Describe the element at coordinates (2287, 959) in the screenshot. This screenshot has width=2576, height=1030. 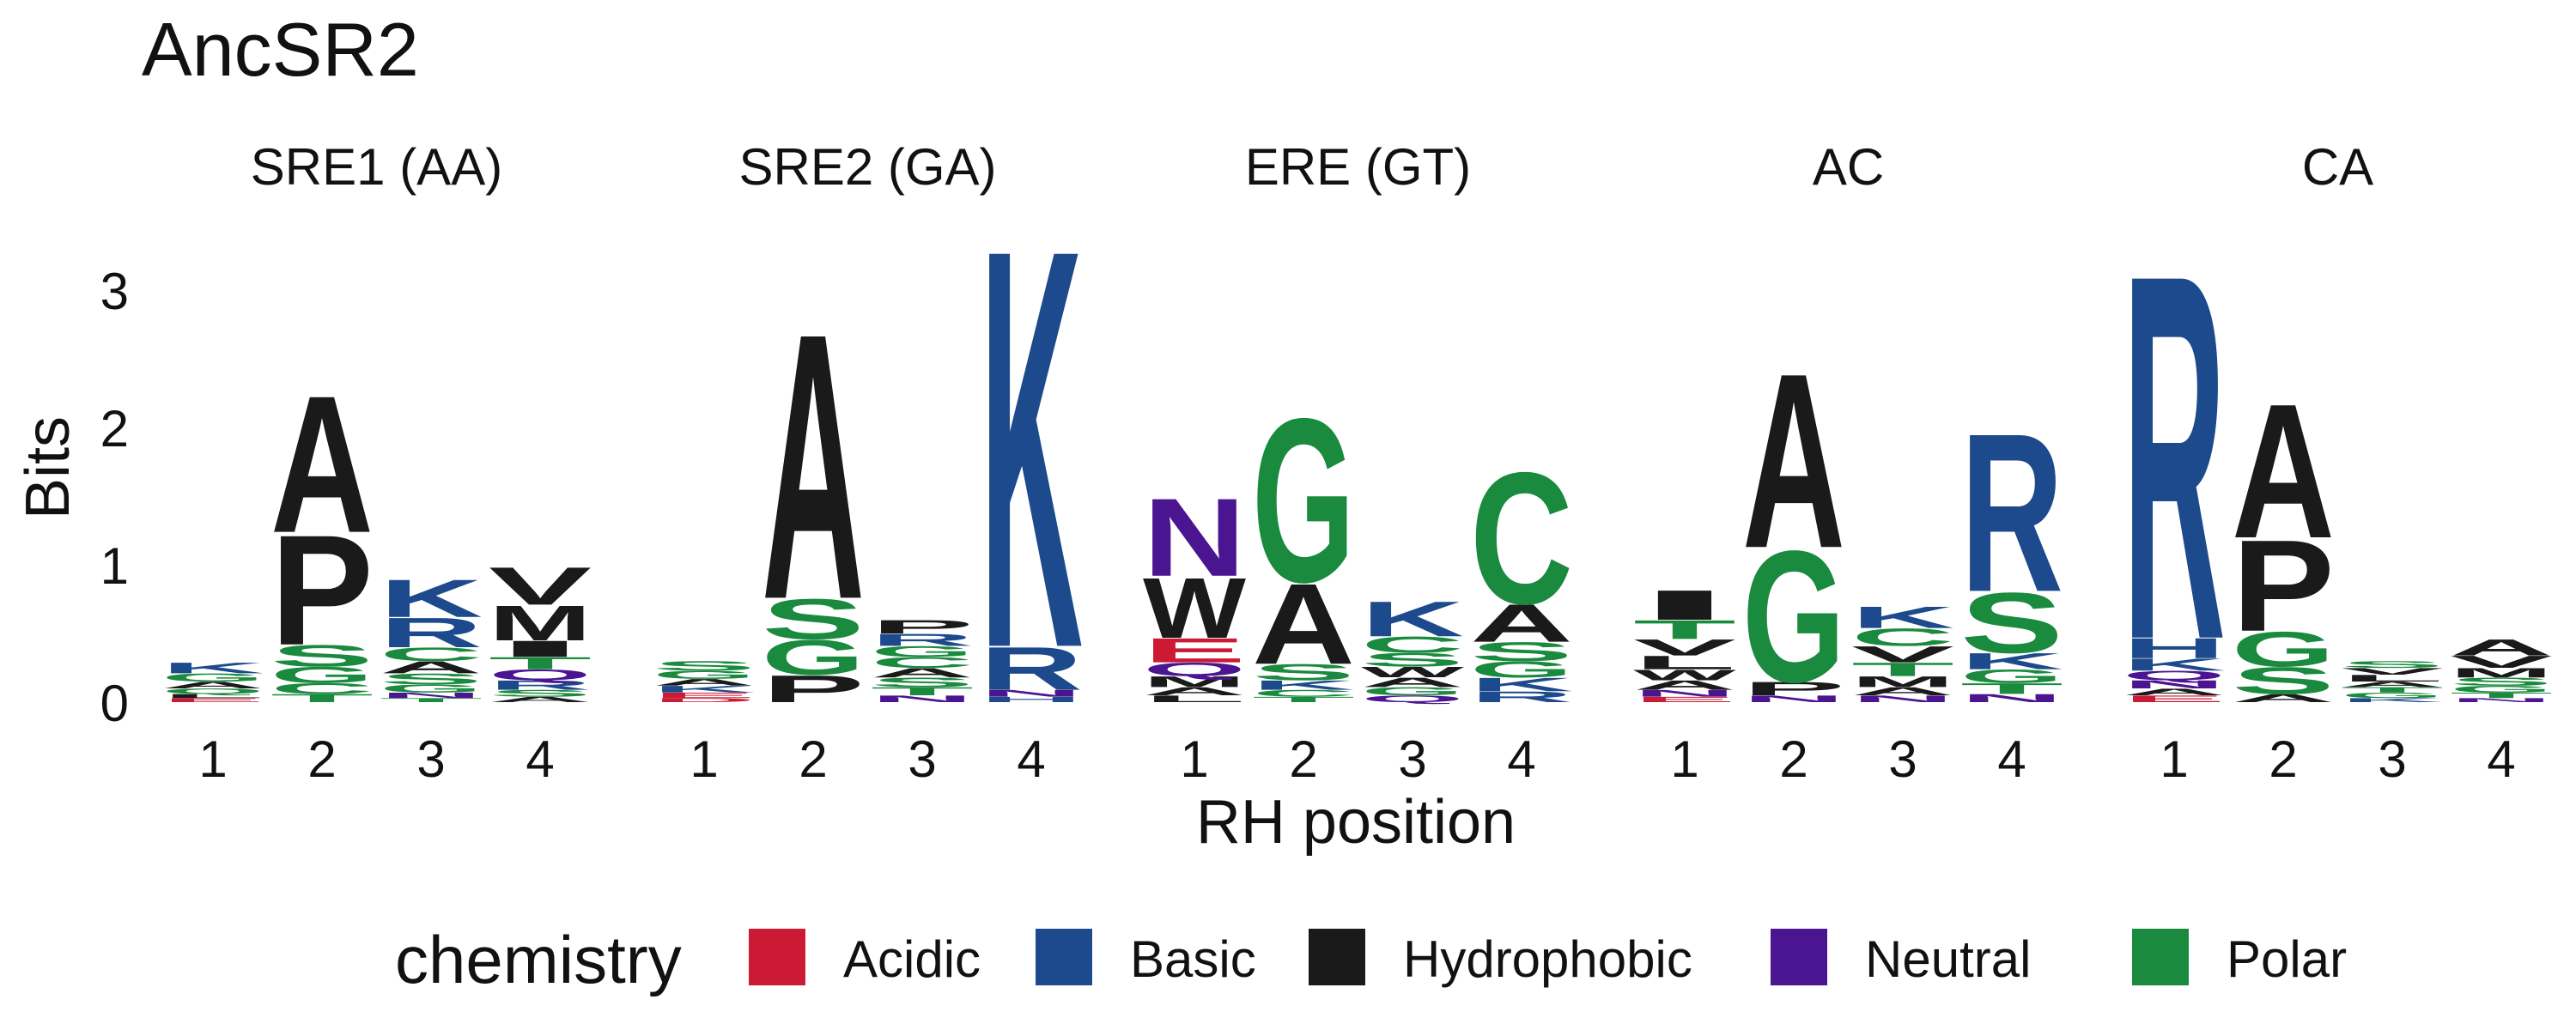
I see `legend-label-polar: Polar` at that location.